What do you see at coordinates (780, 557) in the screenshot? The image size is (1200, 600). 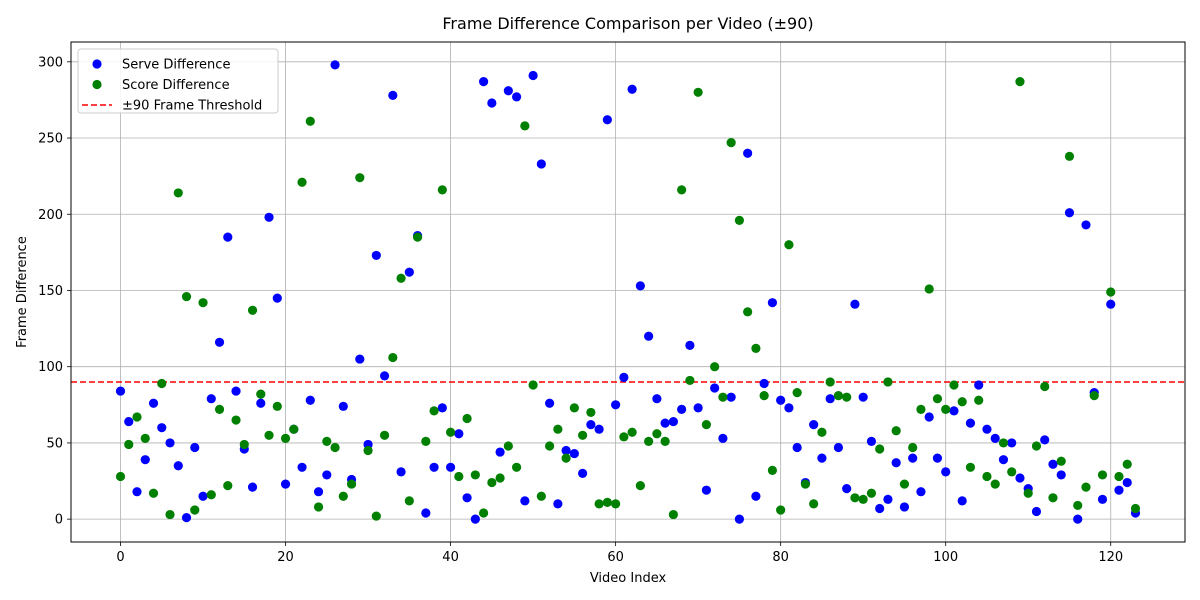 I see `x-tick-label: 80` at bounding box center [780, 557].